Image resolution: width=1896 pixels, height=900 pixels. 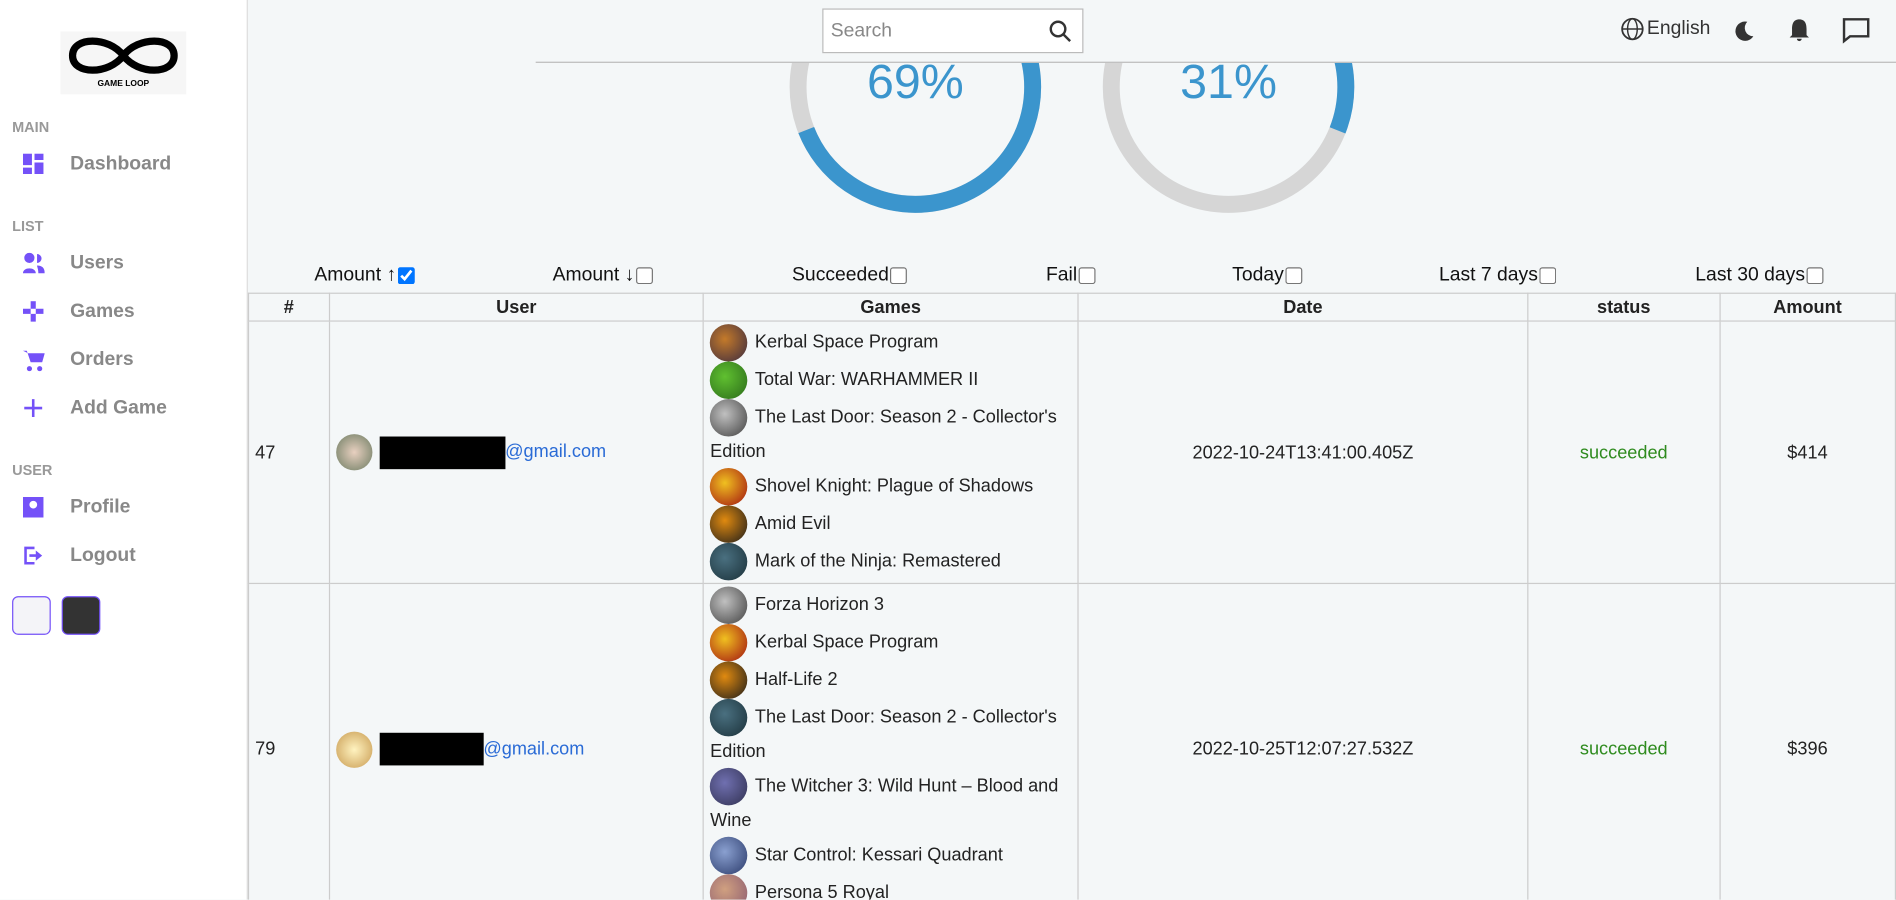 I want to click on column-header: Games, so click(x=890, y=307).